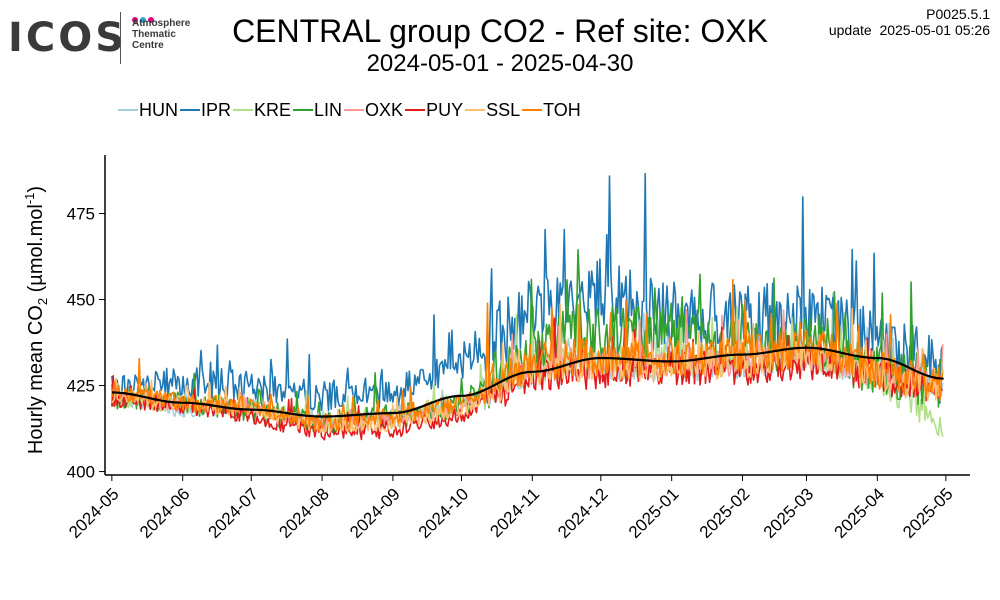 Image resolution: width=1000 pixels, height=600 pixels. What do you see at coordinates (375, 513) in the screenshot?
I see `x-tick-label: 2024-09` at bounding box center [375, 513].